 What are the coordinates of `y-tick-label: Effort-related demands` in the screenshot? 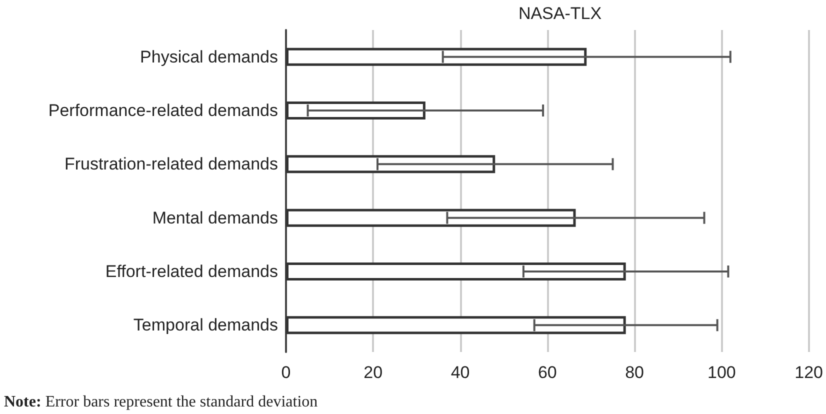 It's located at (191, 271).